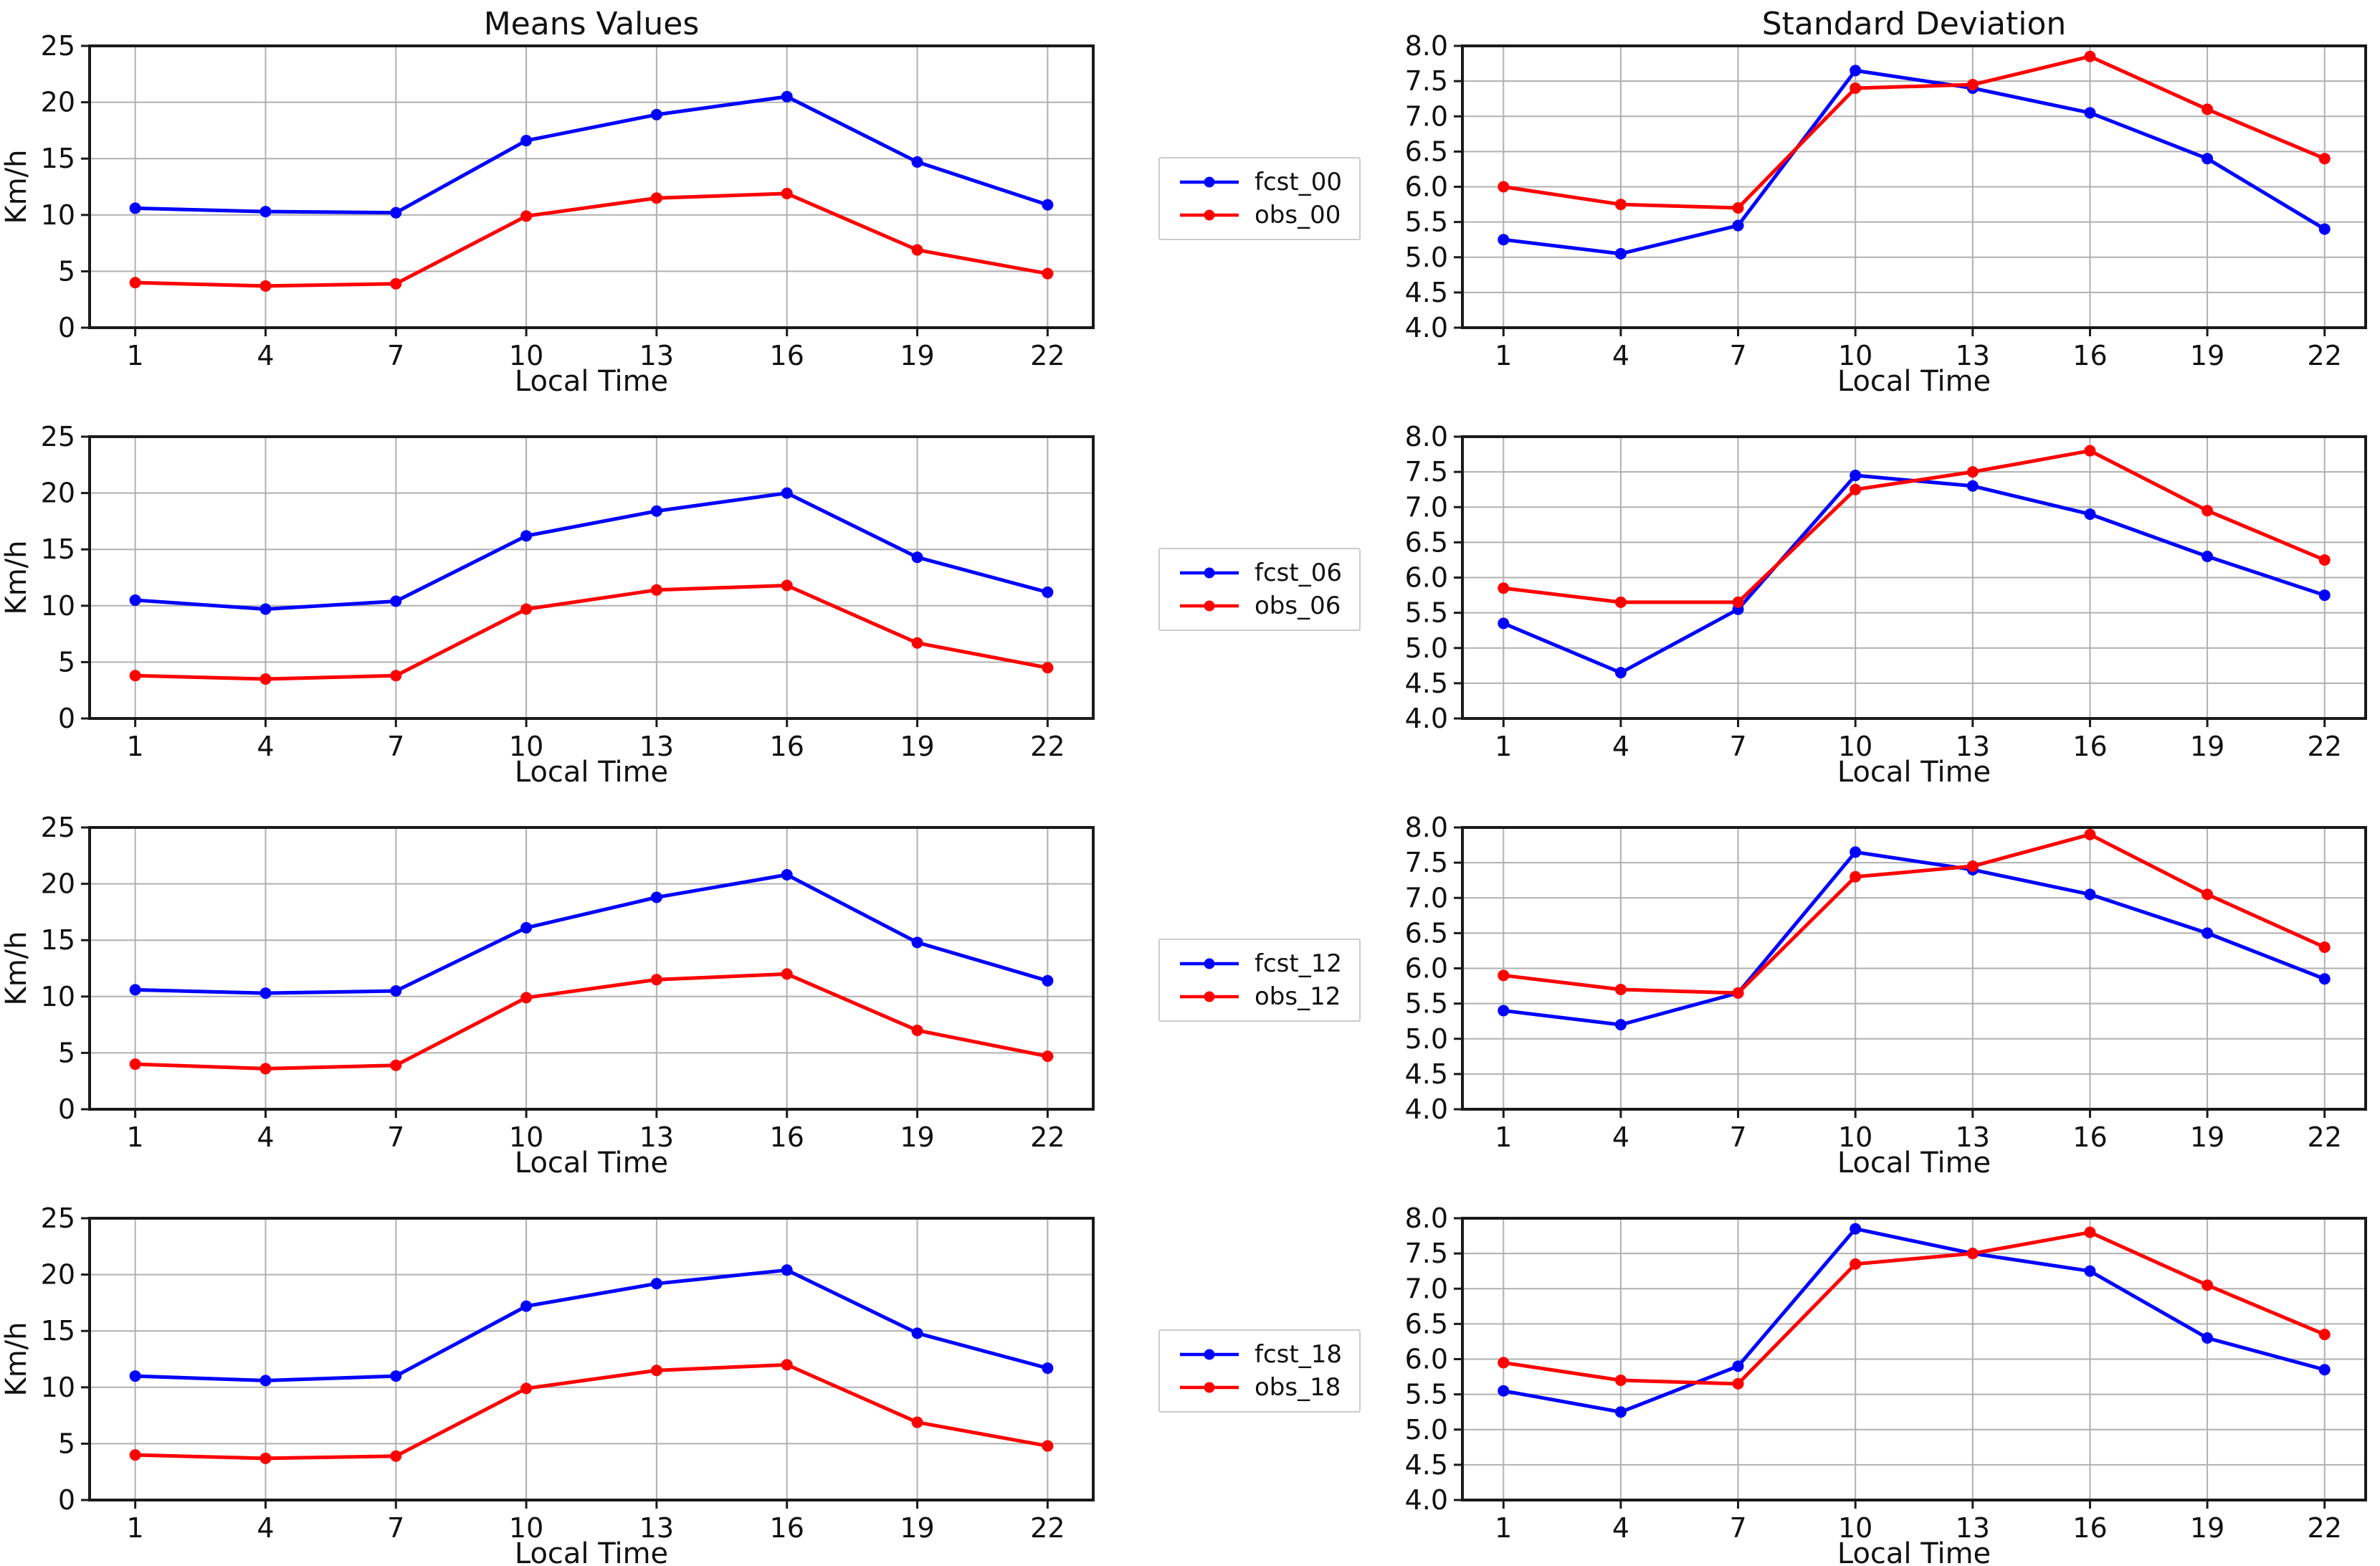  I want to click on legend-label: obs_06, so click(1298, 605).